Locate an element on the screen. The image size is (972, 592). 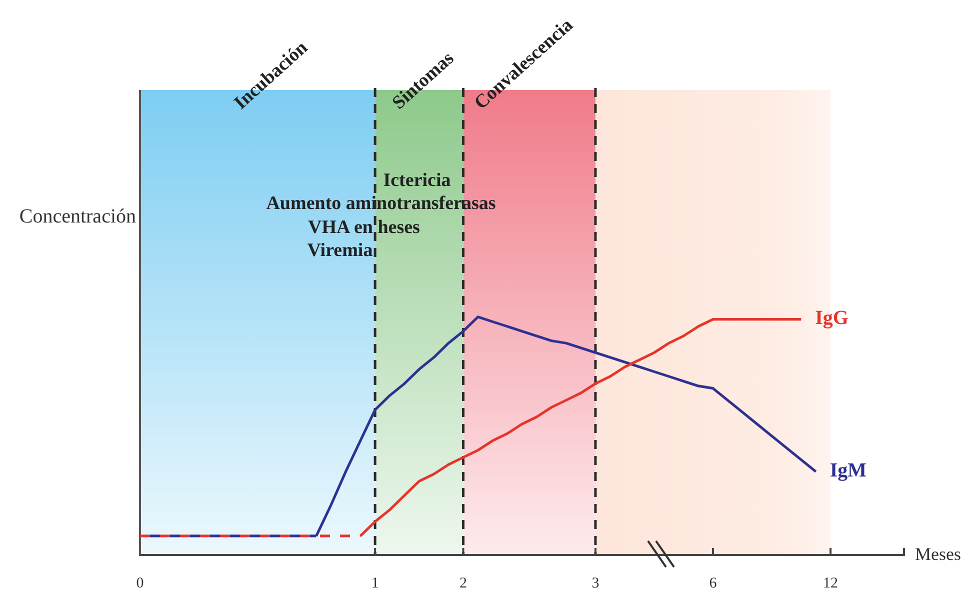
text: VHA en heses is located at coordinates (364, 227).